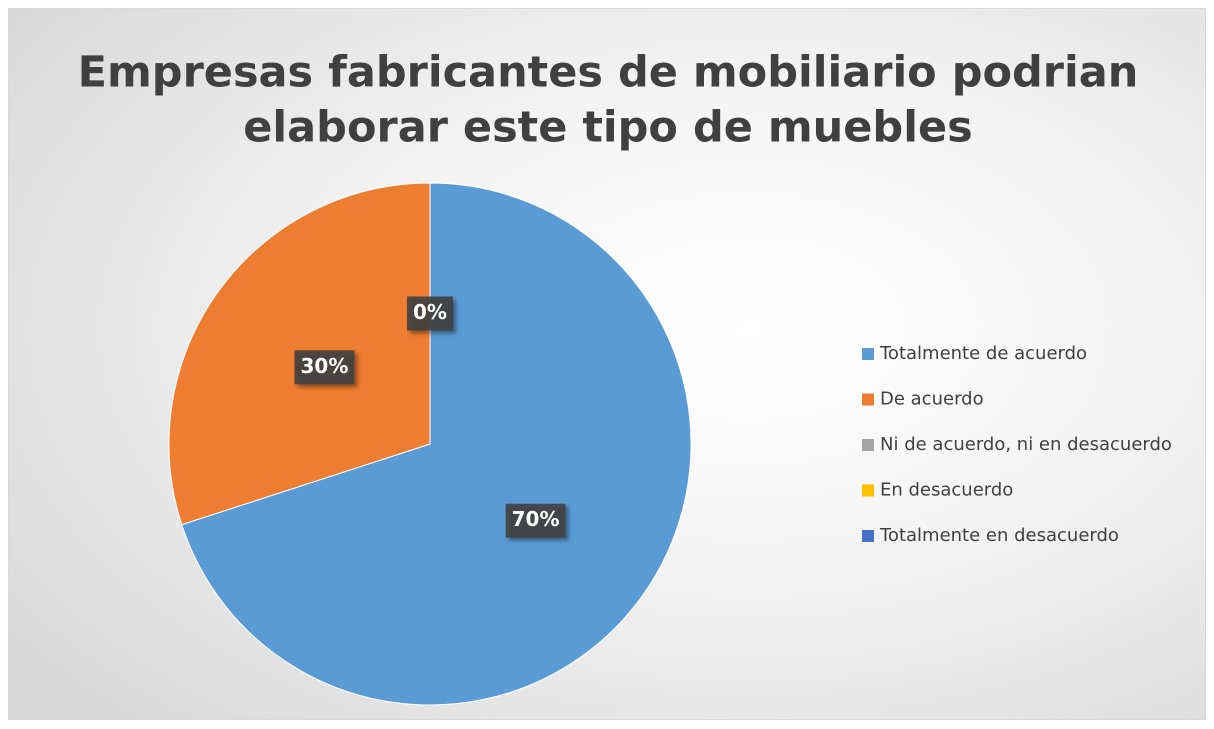 This screenshot has width=1214, height=729. Describe the element at coordinates (607, 128) in the screenshot. I see `chart-title: elaborar este tipo de muebles` at that location.